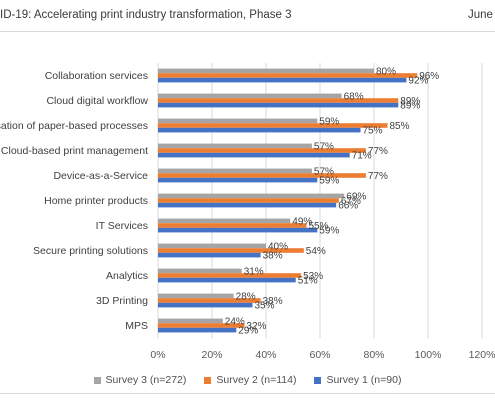  Describe the element at coordinates (74, 151) in the screenshot. I see `category-label: Cloud-based print management` at that location.